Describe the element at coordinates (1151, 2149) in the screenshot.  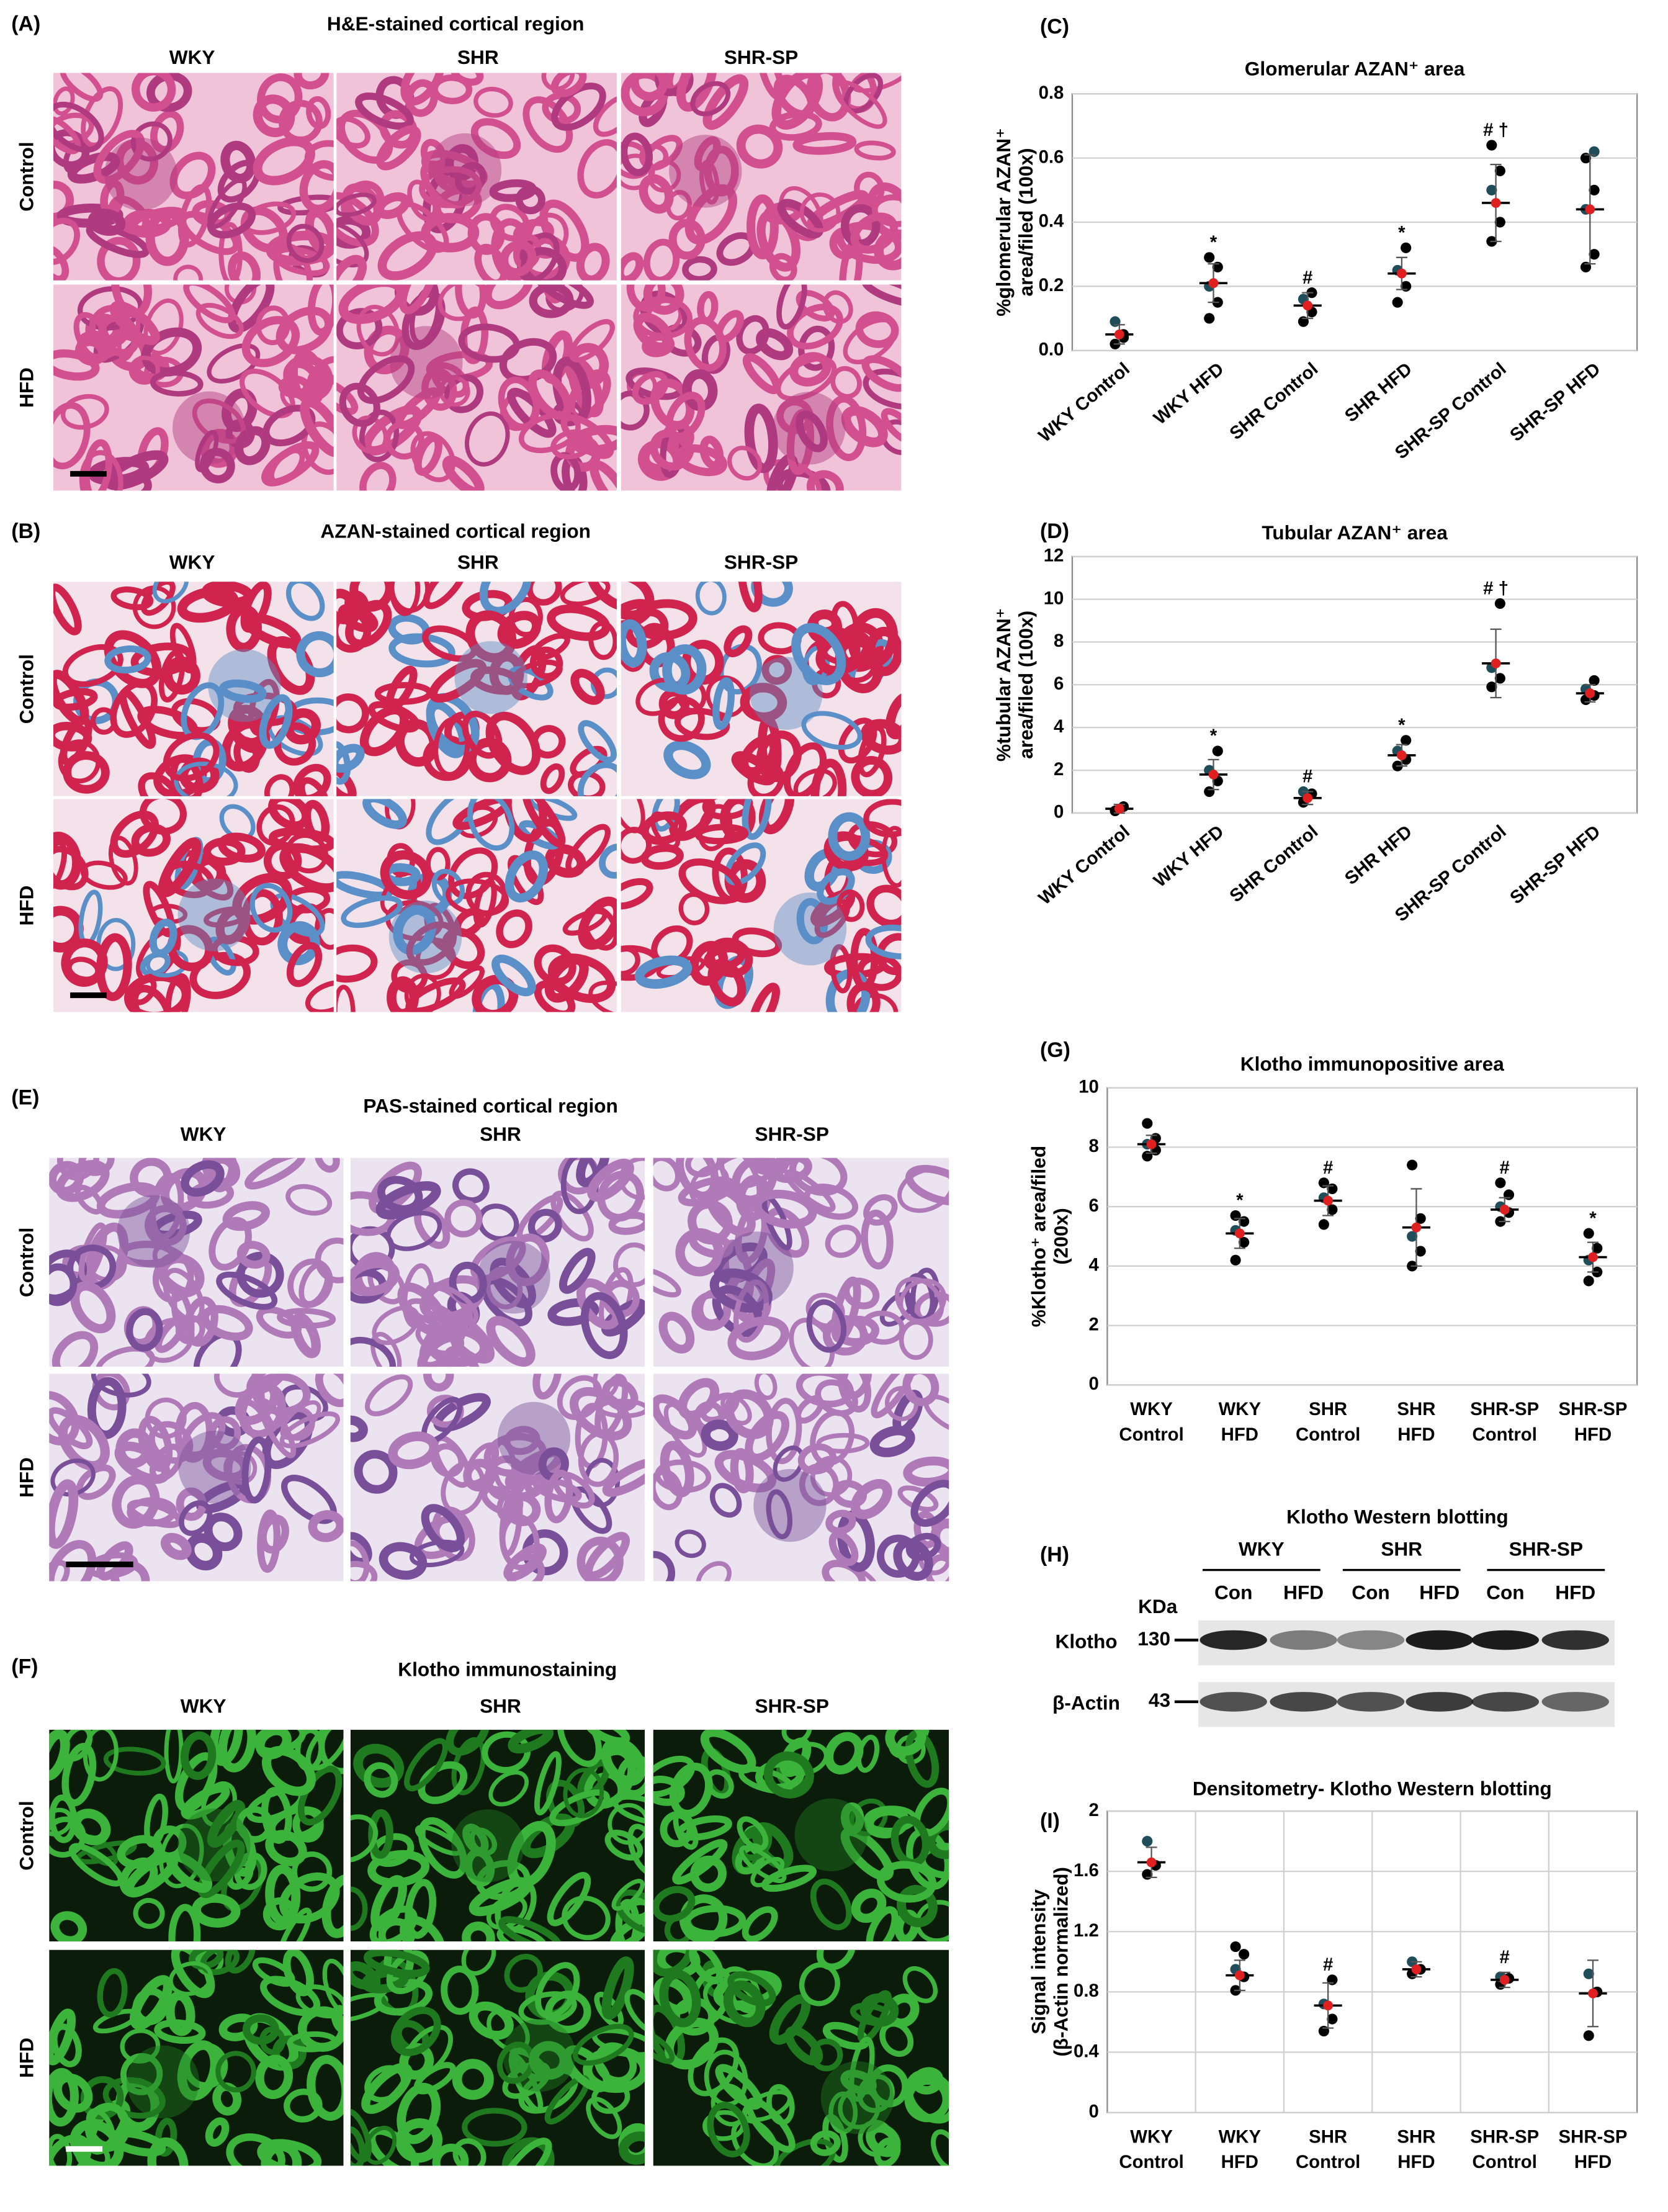
I see `x-tick-label: WKY Control` at that location.